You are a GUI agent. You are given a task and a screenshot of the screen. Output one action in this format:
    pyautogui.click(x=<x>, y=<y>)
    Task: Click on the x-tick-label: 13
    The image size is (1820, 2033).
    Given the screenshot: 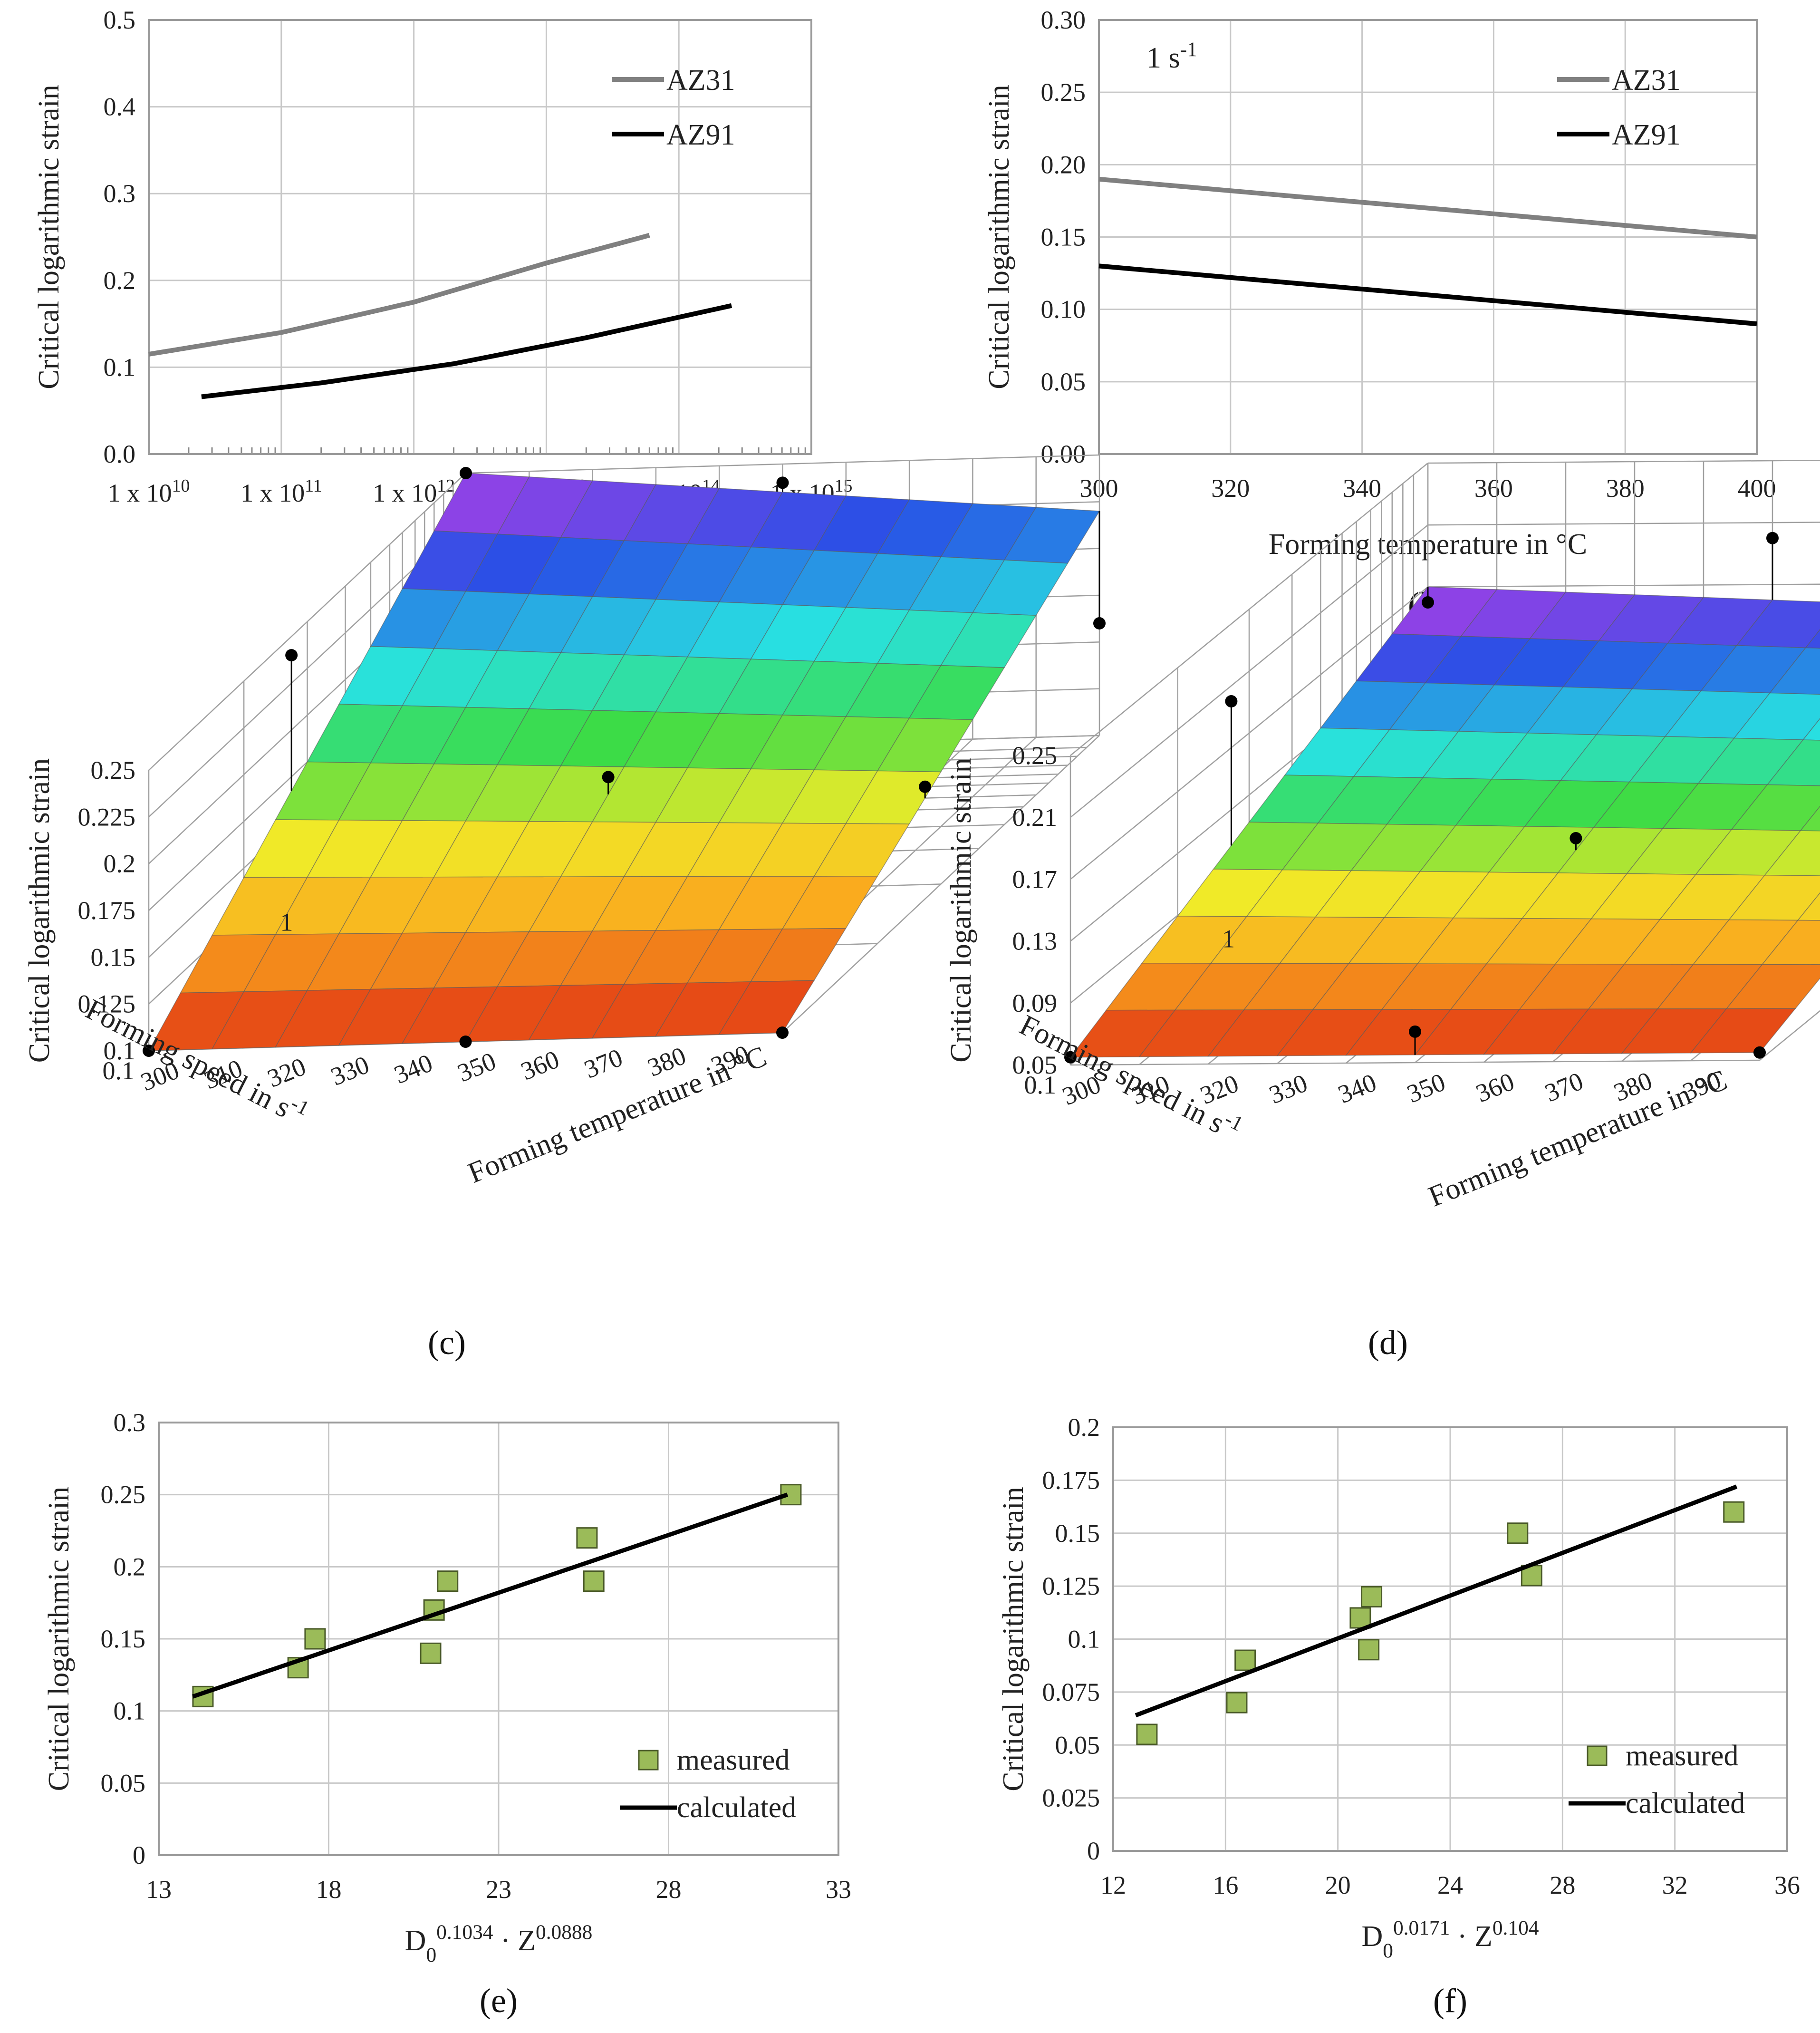 What is the action you would take?
    pyautogui.click(x=159, y=1890)
    